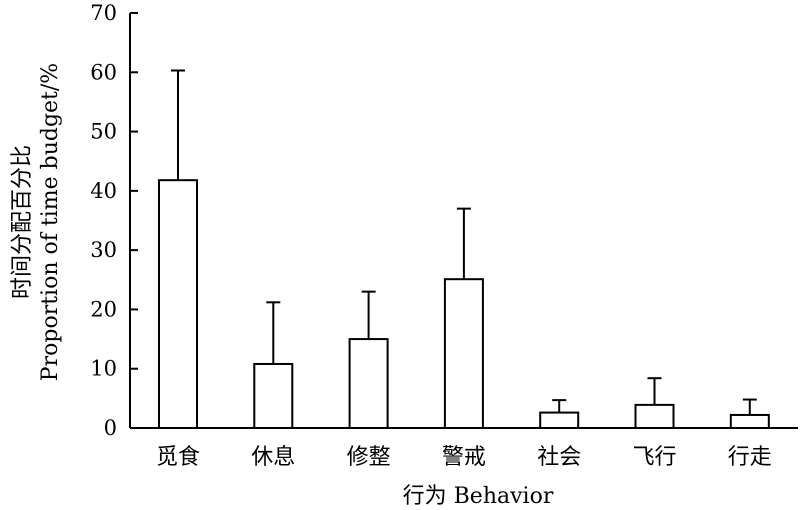  Describe the element at coordinates (110, 428) in the screenshot. I see `y-tick-label: 0` at that location.